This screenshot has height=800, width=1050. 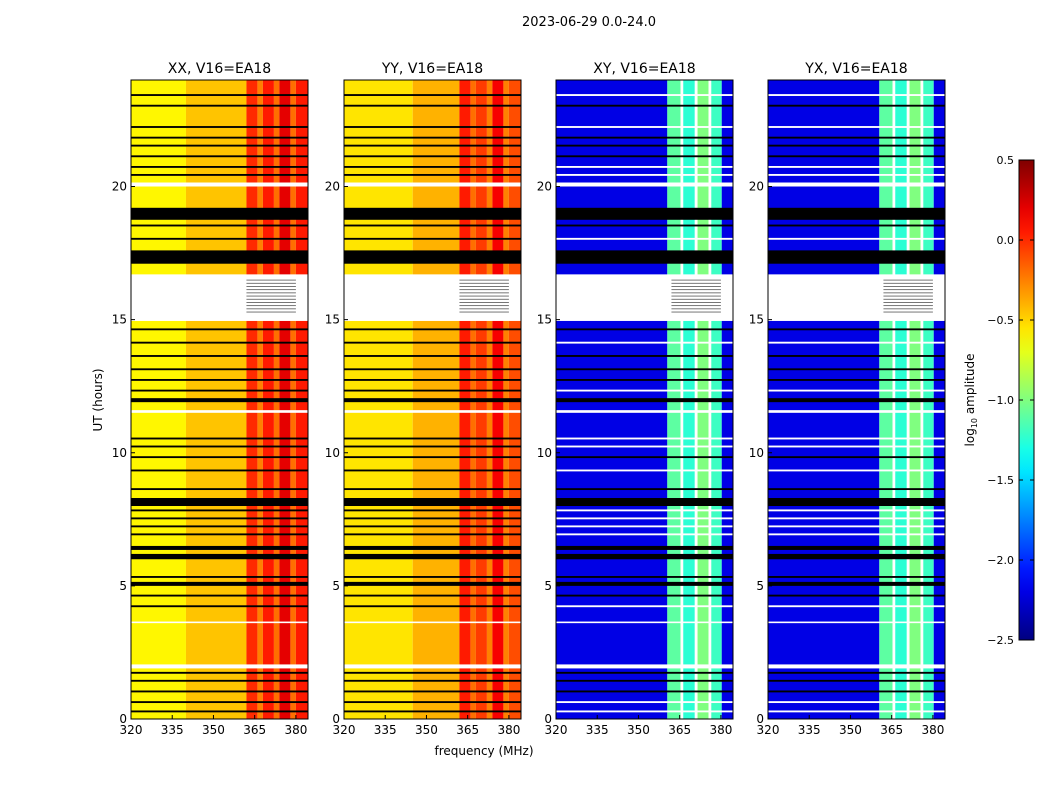 What do you see at coordinates (971, 400) in the screenshot?
I see `colorbar-label: log10 amplitude` at bounding box center [971, 400].